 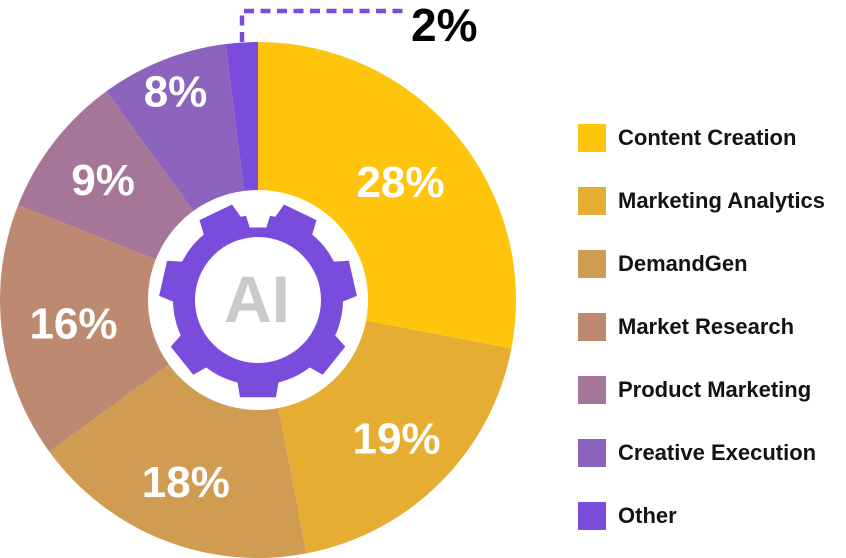 I want to click on legend-swatch-content-creation, so click(x=592, y=138).